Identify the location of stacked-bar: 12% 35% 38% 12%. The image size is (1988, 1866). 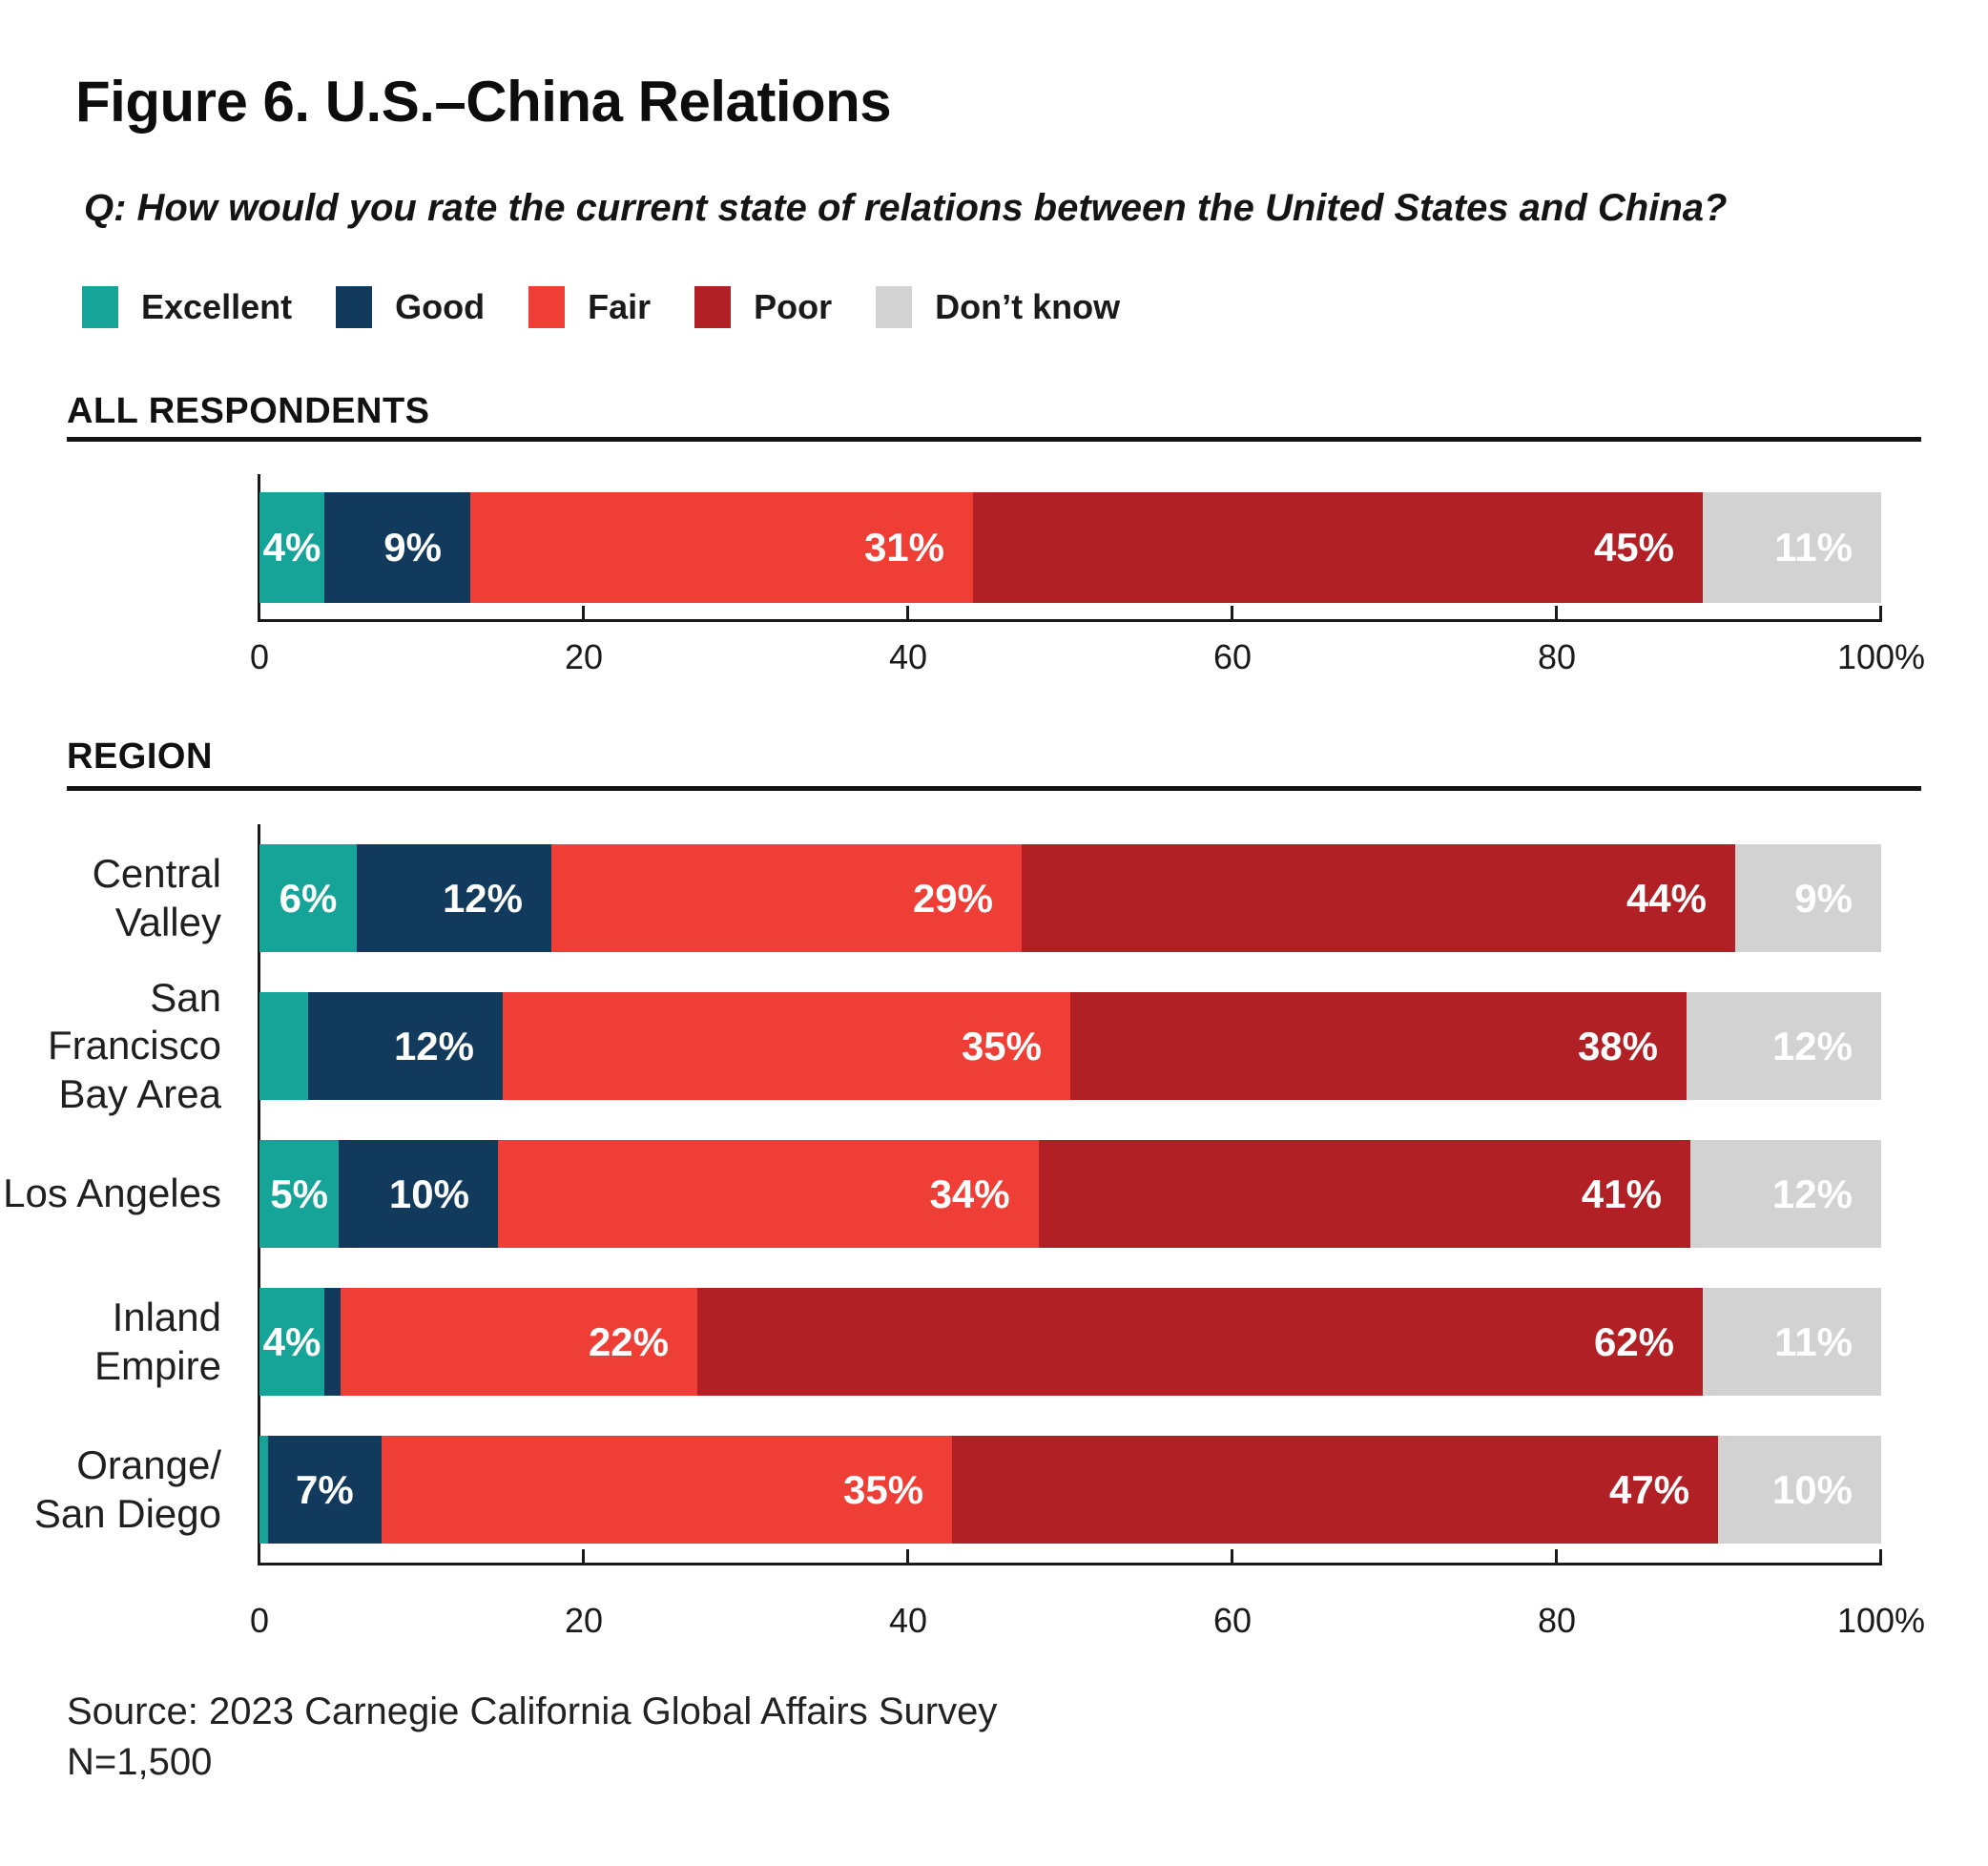
(1070, 1046).